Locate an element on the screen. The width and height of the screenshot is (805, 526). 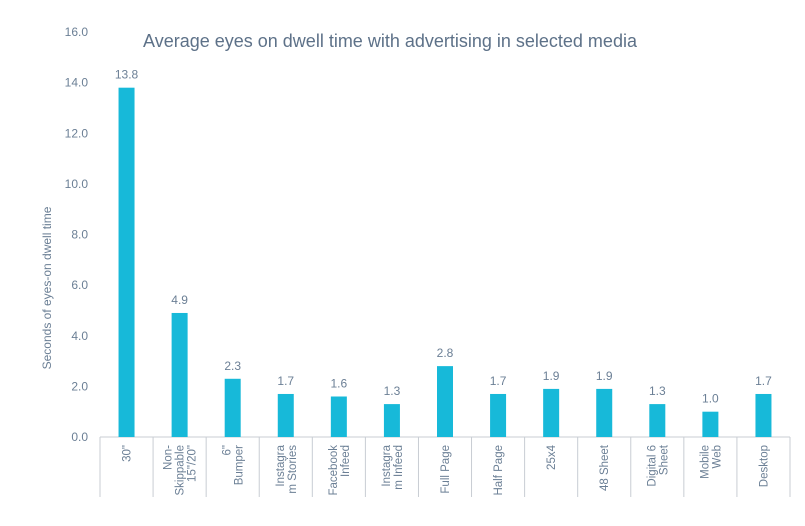
y-tick-label: 6.0 is located at coordinates (79, 285).